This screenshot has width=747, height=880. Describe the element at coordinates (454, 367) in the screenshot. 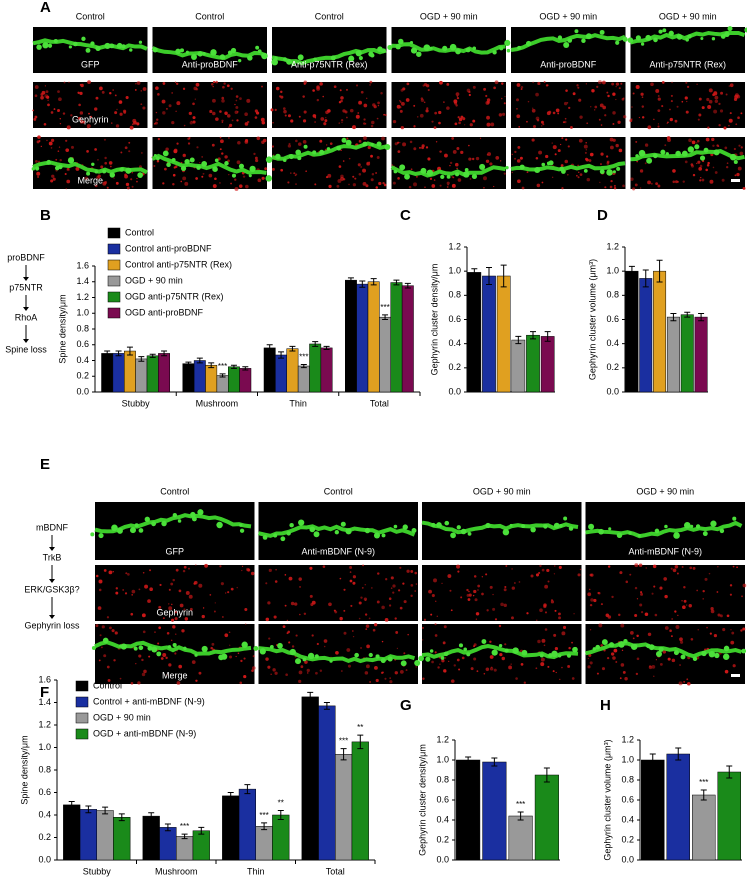

I see `y-tick-label: 0.2` at that location.